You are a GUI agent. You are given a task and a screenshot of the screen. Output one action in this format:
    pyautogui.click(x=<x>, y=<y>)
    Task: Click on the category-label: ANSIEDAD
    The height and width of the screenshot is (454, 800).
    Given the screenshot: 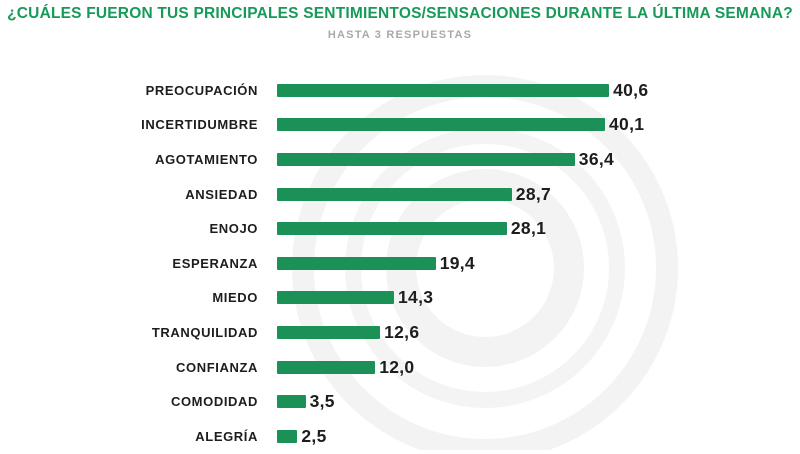 What is the action you would take?
    pyautogui.click(x=221, y=194)
    